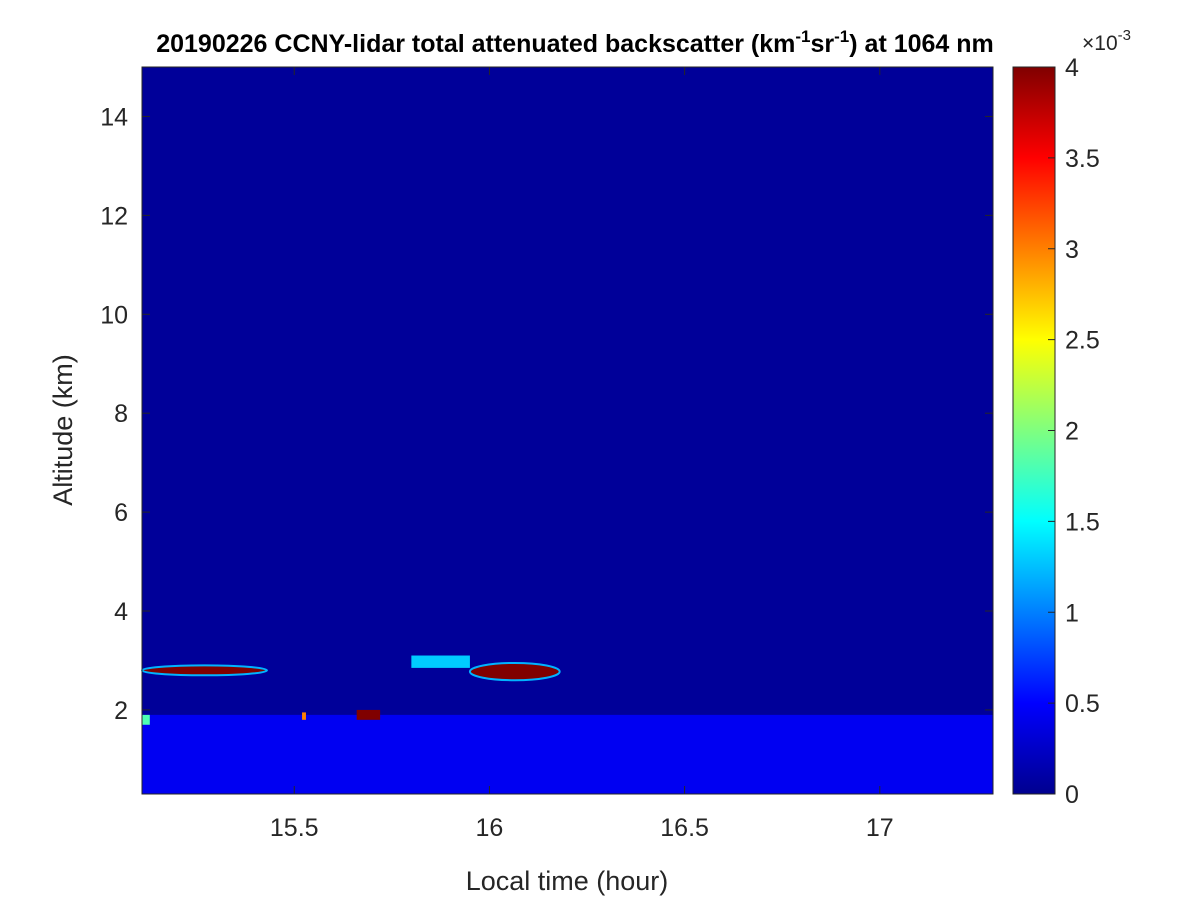 Image resolution: width=1200 pixels, height=900 pixels. Describe the element at coordinates (1072, 795) in the screenshot. I see `colorbar-tick-label: 0` at that location.